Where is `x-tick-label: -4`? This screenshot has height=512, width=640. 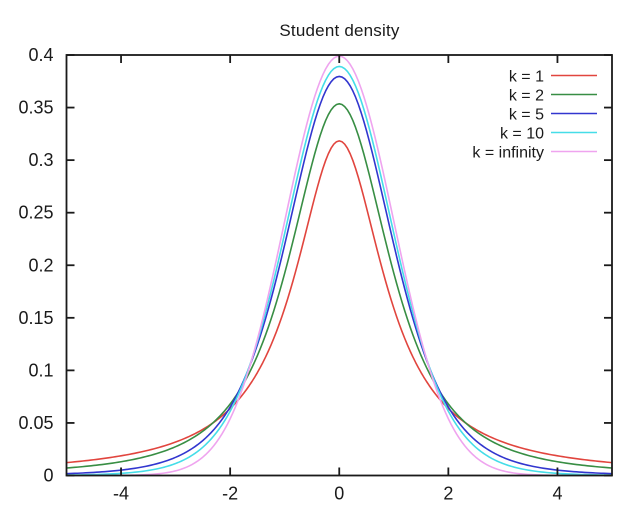 x-tick-label: -4 is located at coordinates (121, 494).